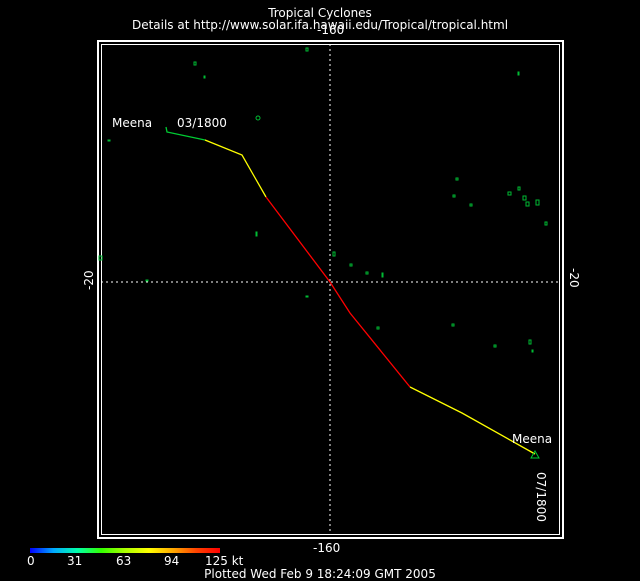  Describe the element at coordinates (574, 278) in the screenshot. I see `lat-label-right: -20` at that location.